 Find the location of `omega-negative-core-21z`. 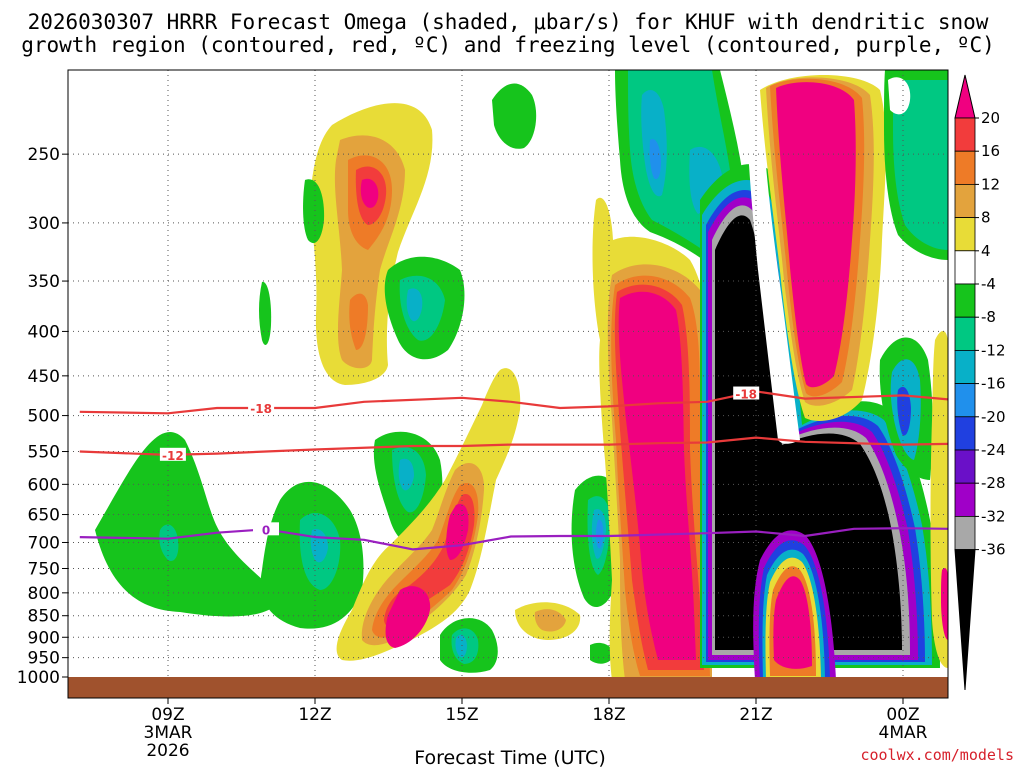

omega-negative-core-21z is located at coordinates (808, 432).